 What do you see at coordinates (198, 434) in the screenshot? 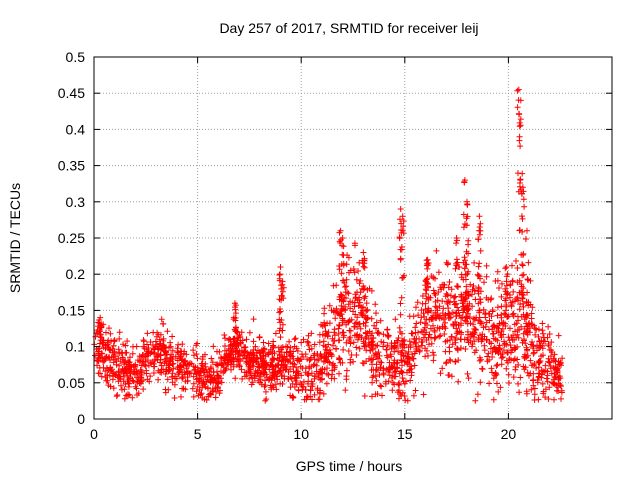
I see `x-tick-label: 5` at bounding box center [198, 434].